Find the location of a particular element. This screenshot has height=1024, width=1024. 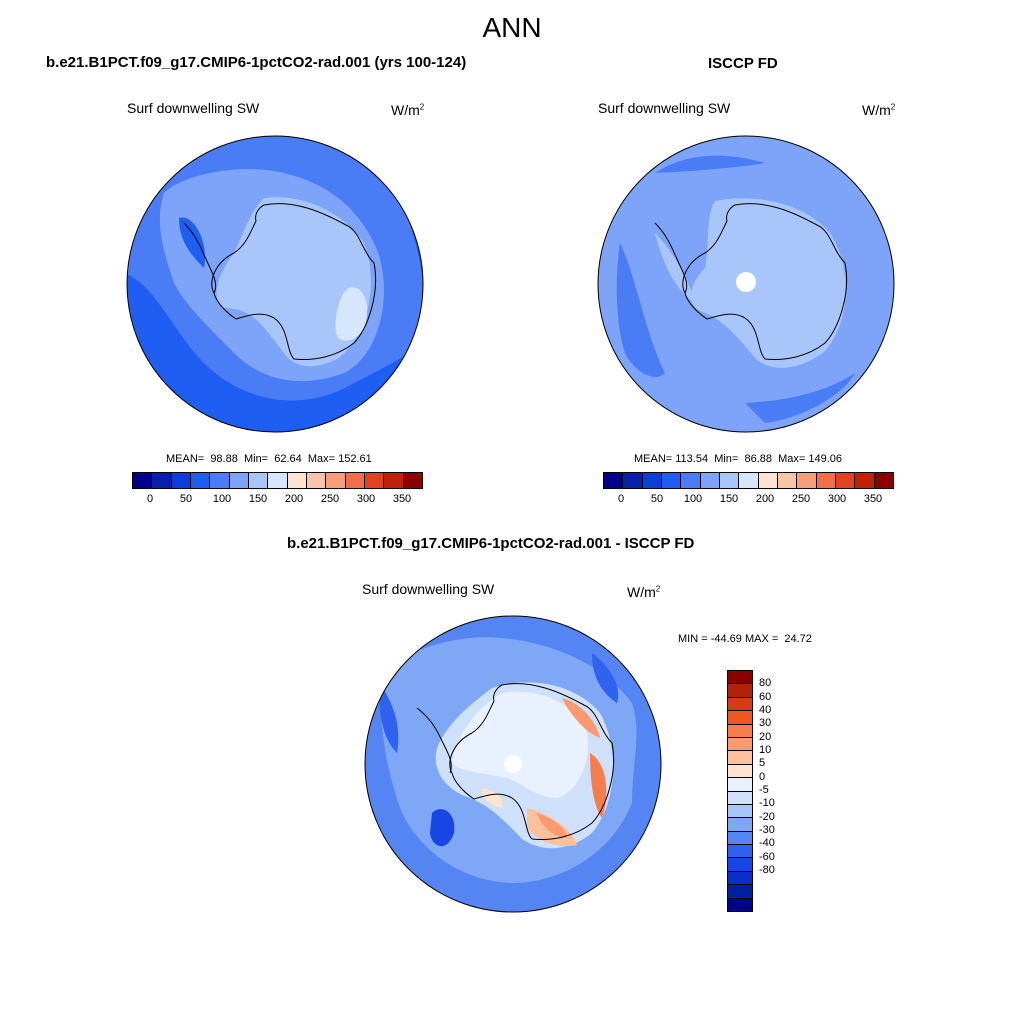

colorbar-tick-label: 60 is located at coordinates (765, 696).